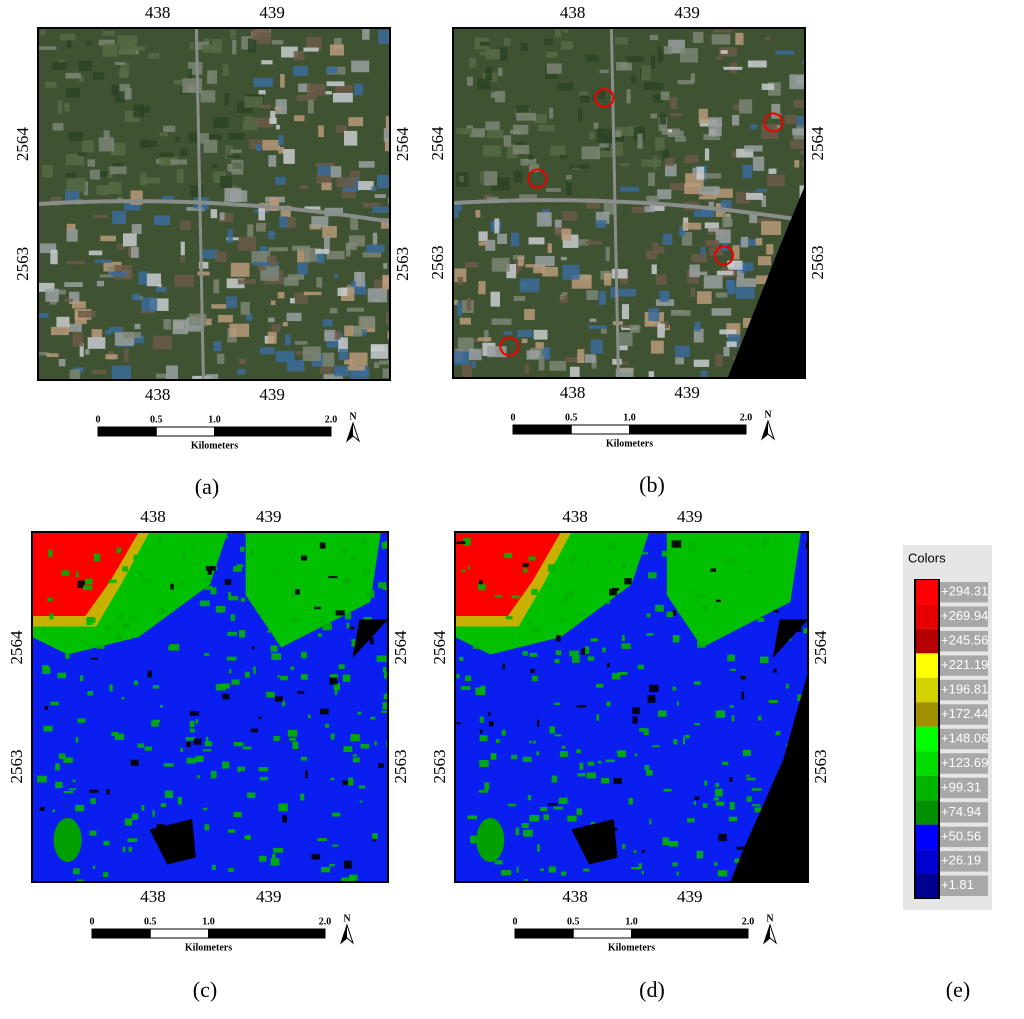 The height and width of the screenshot is (1019, 1024). What do you see at coordinates (208, 947) in the screenshot?
I see `scale-bar-unit: Kilometers` at bounding box center [208, 947].